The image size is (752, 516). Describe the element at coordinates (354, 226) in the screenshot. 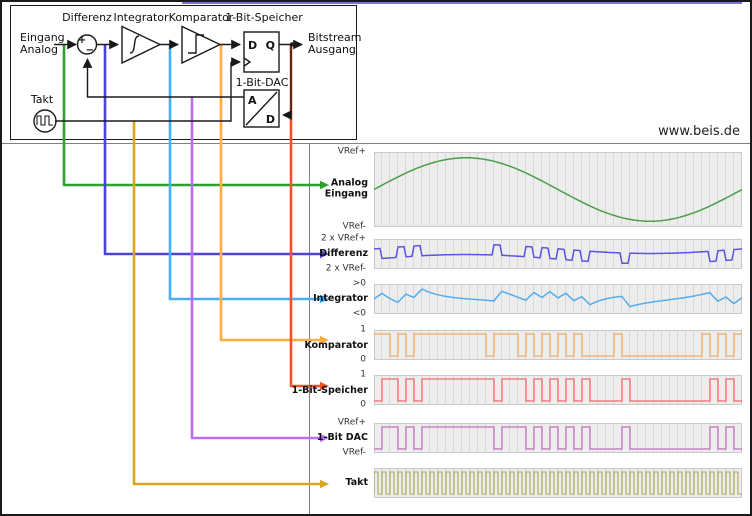

I see `tick-analog-bottom: VRef-` at that location.